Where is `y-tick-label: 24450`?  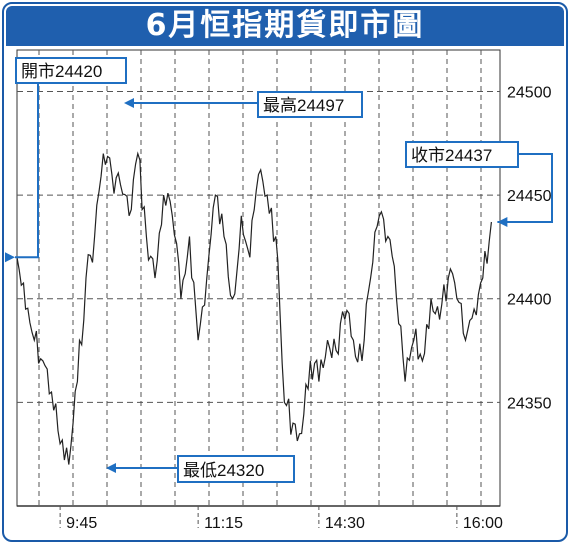 y-tick-label: 24450 is located at coordinates (529, 196).